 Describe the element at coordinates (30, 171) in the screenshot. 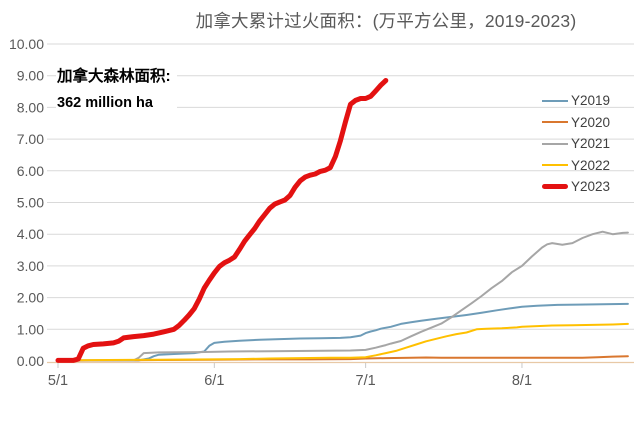

I see `y-tick-label-6.00: 6.00` at that location.